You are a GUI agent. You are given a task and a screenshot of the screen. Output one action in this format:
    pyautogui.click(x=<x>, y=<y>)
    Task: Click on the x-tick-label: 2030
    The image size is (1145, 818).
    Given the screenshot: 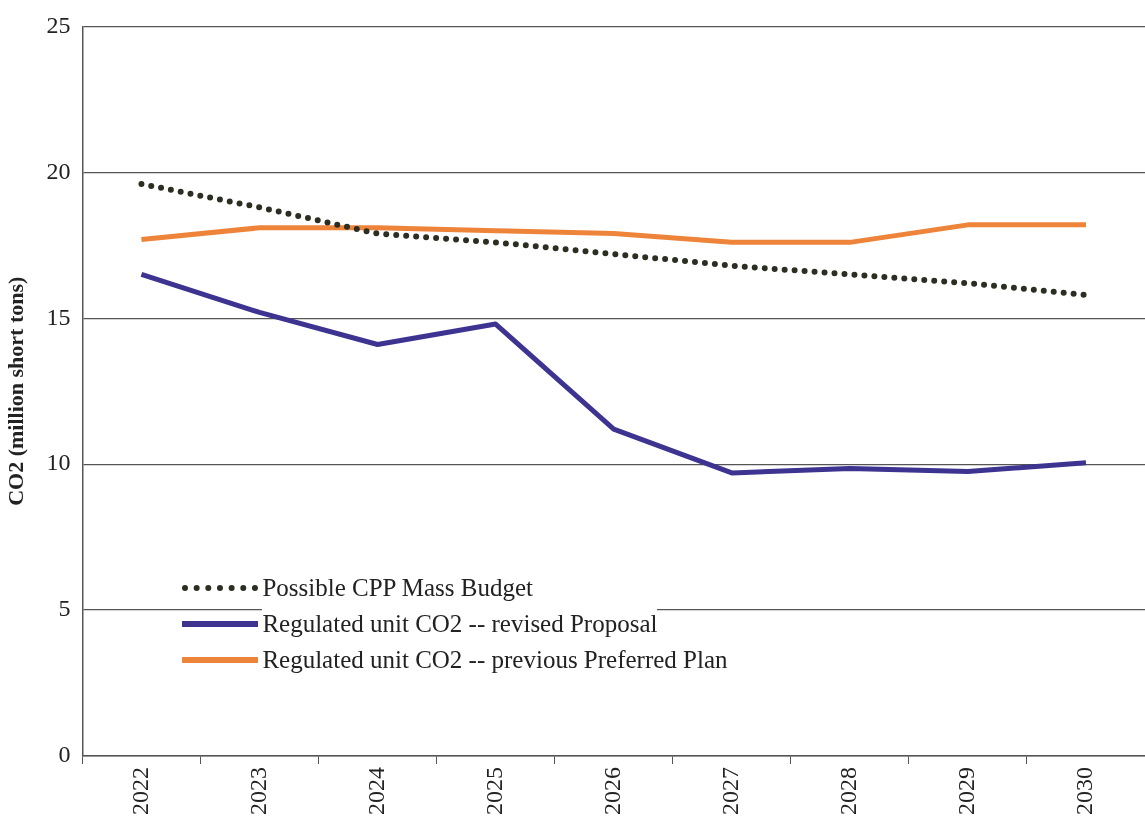 What is the action you would take?
    pyautogui.click(x=1084, y=791)
    